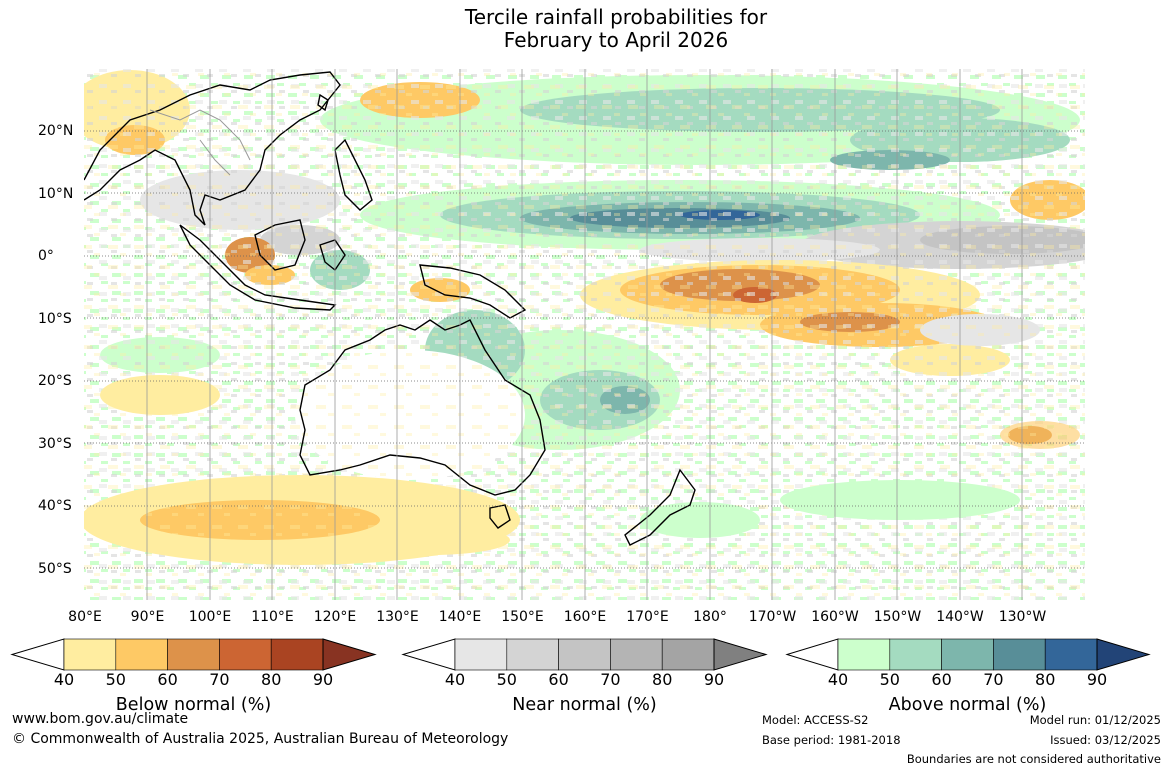 Image resolution: width=1173 pixels, height=770 pixels. What do you see at coordinates (647, 617) in the screenshot?
I see `lon-label: 170°E` at bounding box center [647, 617].